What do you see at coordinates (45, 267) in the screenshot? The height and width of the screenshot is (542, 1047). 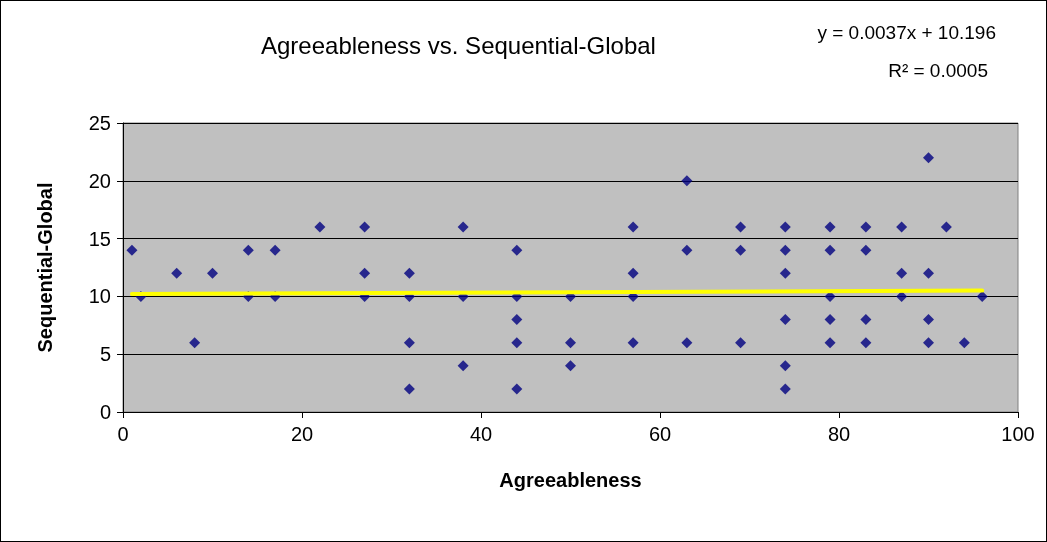 I see `y-axis-title: Sequential-Global` at bounding box center [45, 267].